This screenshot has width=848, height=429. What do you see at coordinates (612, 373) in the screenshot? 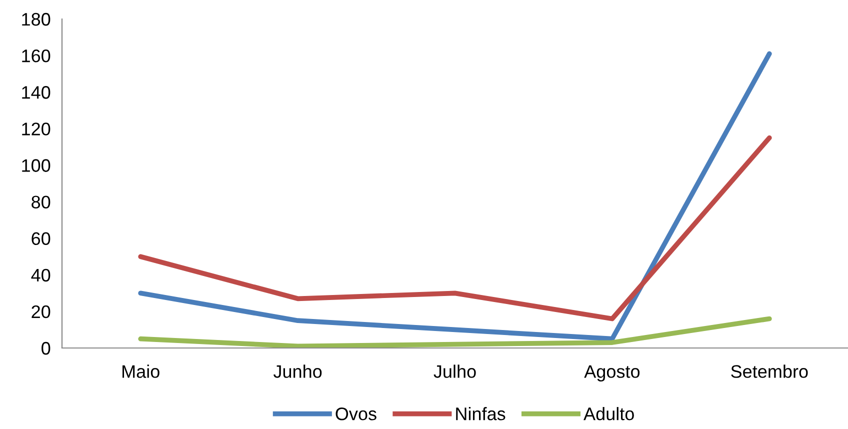
I see `x-tick-label: Agosto` at bounding box center [612, 373].